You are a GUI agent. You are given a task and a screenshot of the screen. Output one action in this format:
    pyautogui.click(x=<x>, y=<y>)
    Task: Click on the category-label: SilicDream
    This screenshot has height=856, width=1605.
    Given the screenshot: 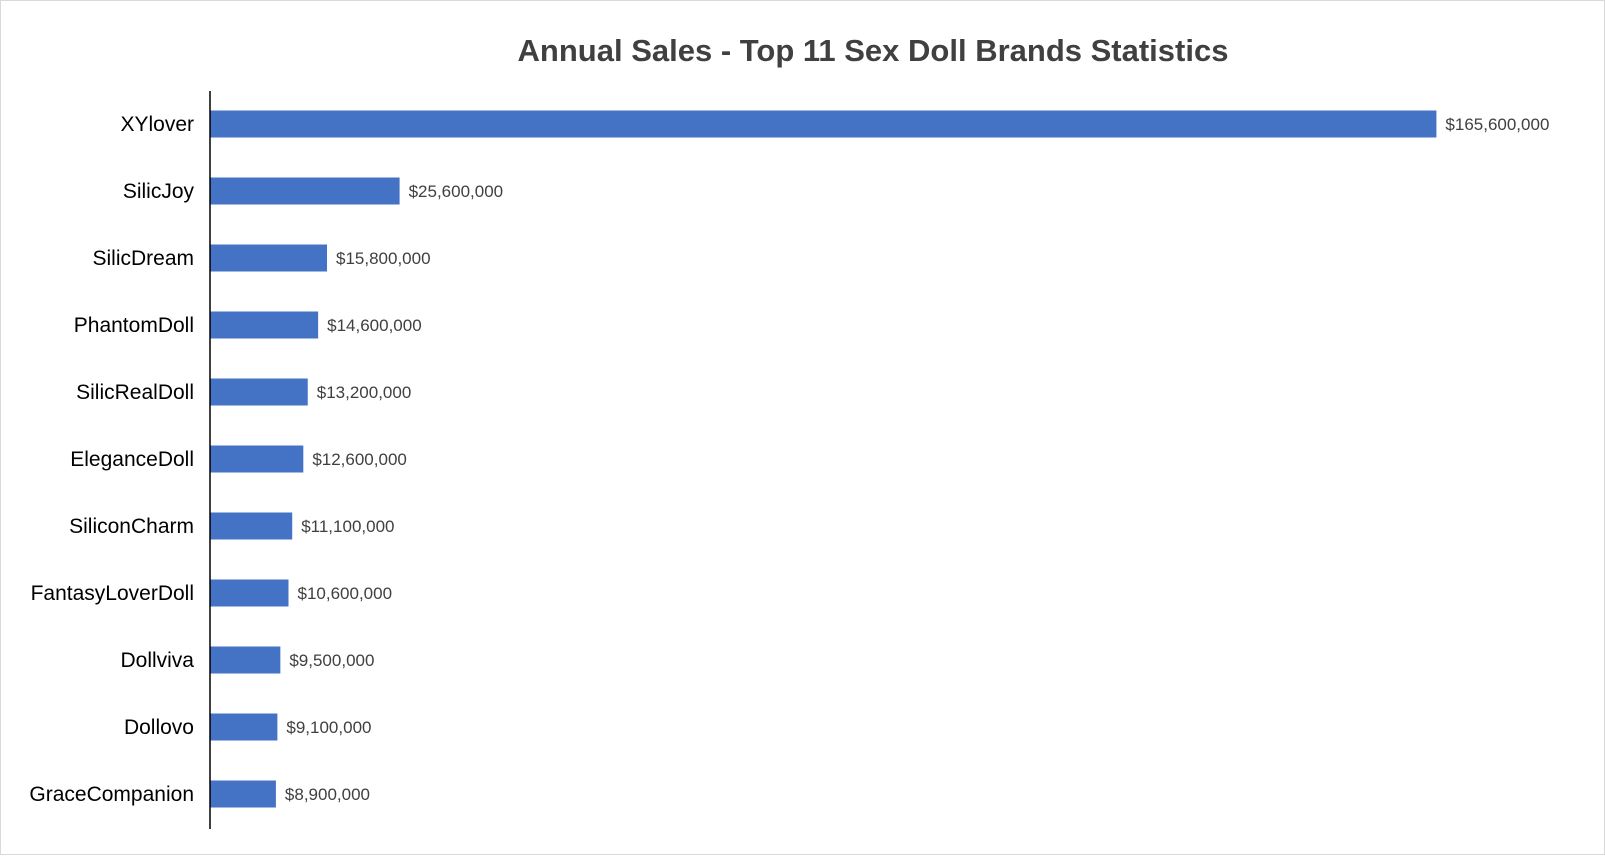 What is the action you would take?
    pyautogui.click(x=143, y=258)
    